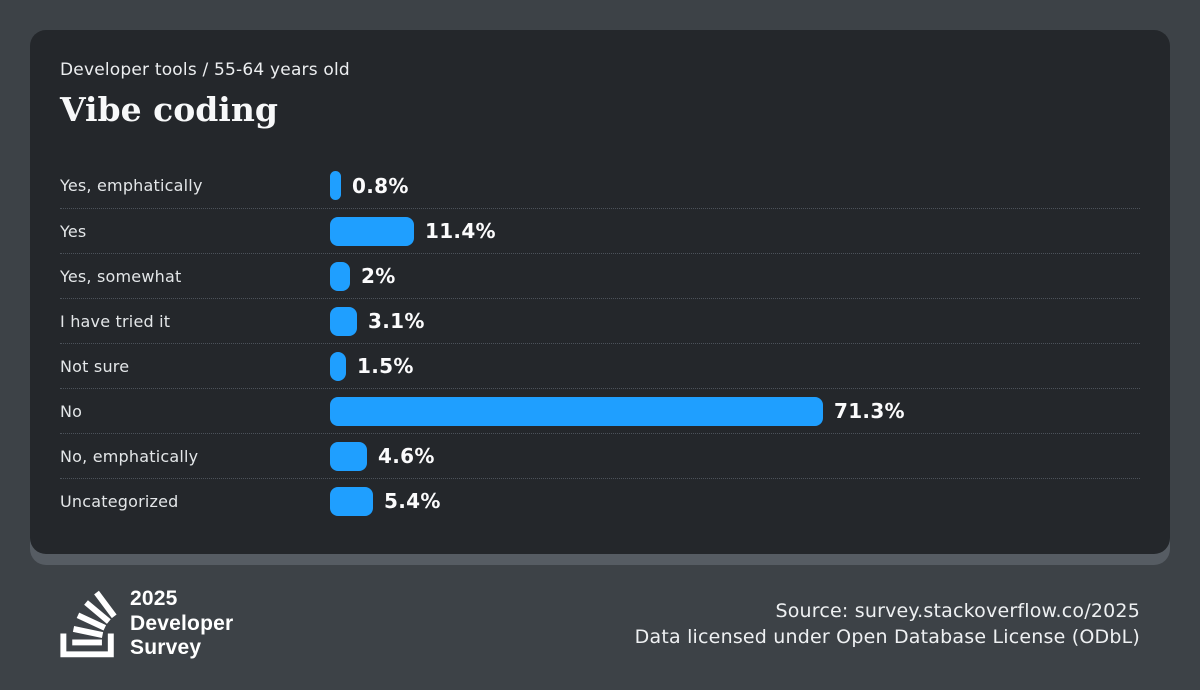 This screenshot has height=690, width=1200. I want to click on value-label: 71.3%, so click(869, 411).